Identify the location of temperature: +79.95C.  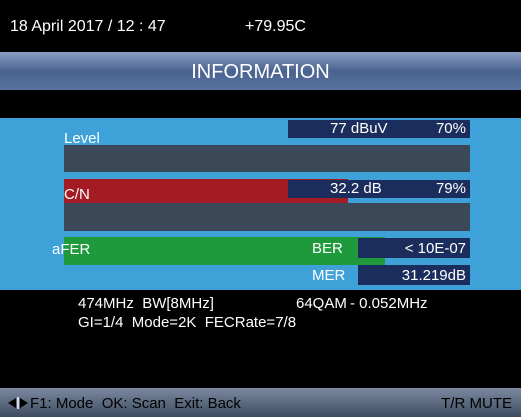
(275, 26).